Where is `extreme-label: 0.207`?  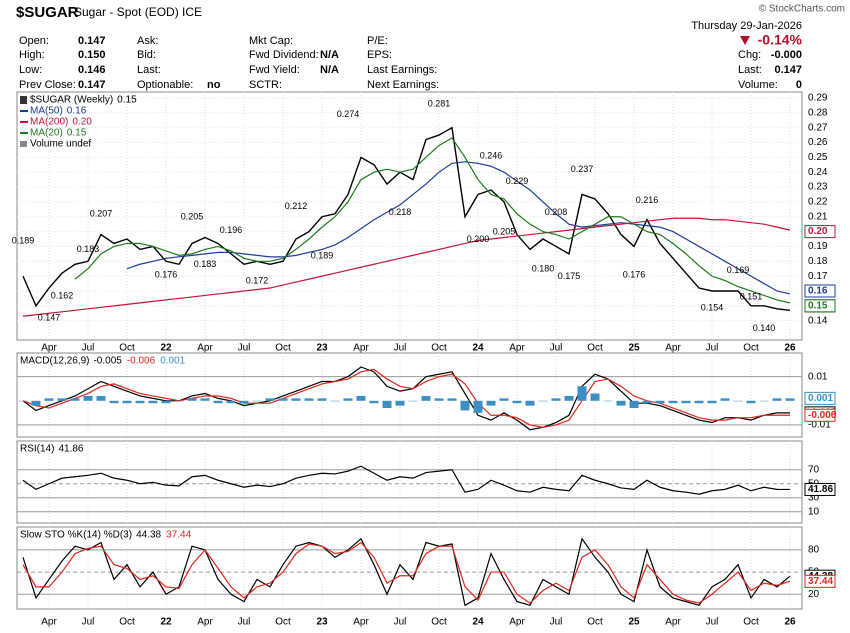 extreme-label: 0.207 is located at coordinates (101, 214).